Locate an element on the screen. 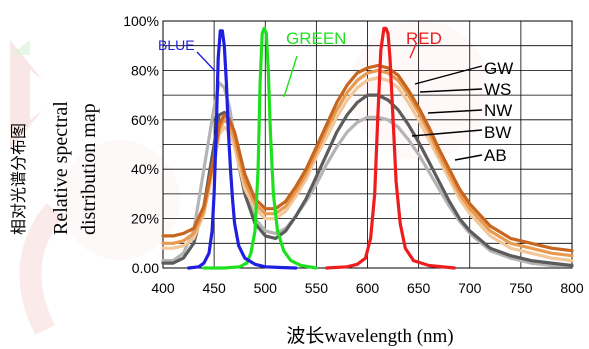 The width and height of the screenshot is (589, 349). y-tick-label: 60% is located at coordinates (145, 120).